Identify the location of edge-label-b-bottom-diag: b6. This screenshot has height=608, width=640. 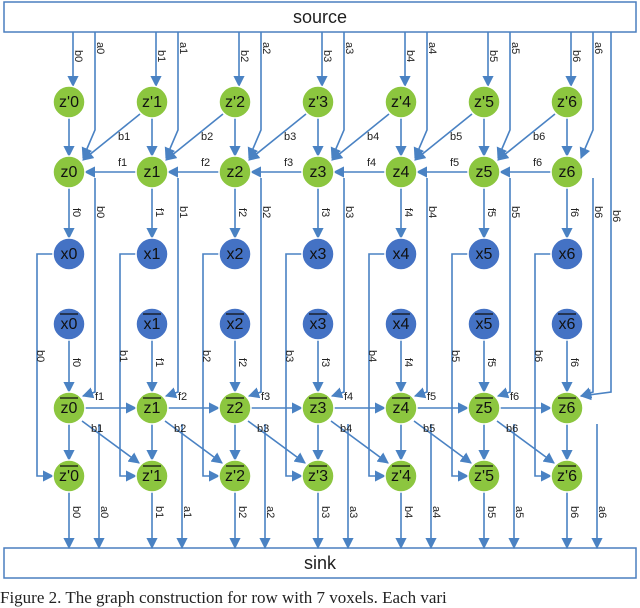
(512, 429).